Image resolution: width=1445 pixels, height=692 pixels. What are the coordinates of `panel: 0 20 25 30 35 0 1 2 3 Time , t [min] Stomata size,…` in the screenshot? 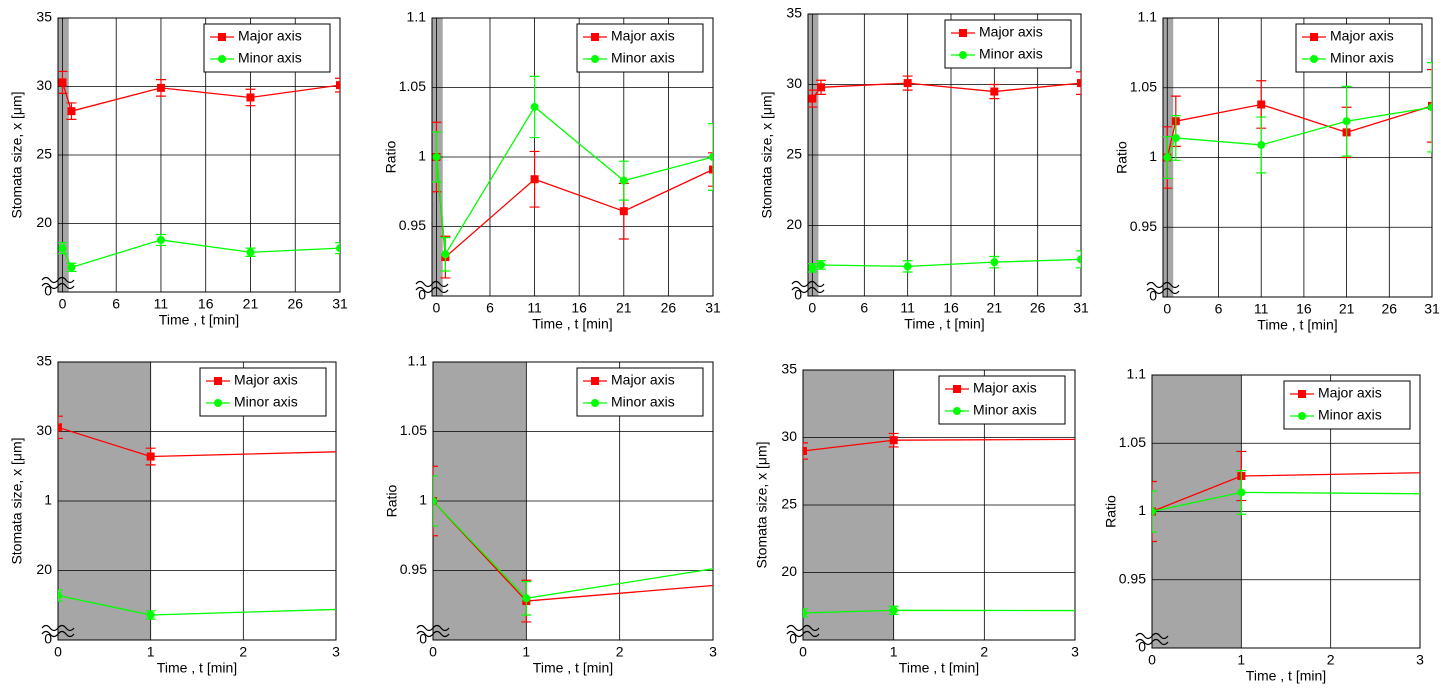 It's located at (916, 518).